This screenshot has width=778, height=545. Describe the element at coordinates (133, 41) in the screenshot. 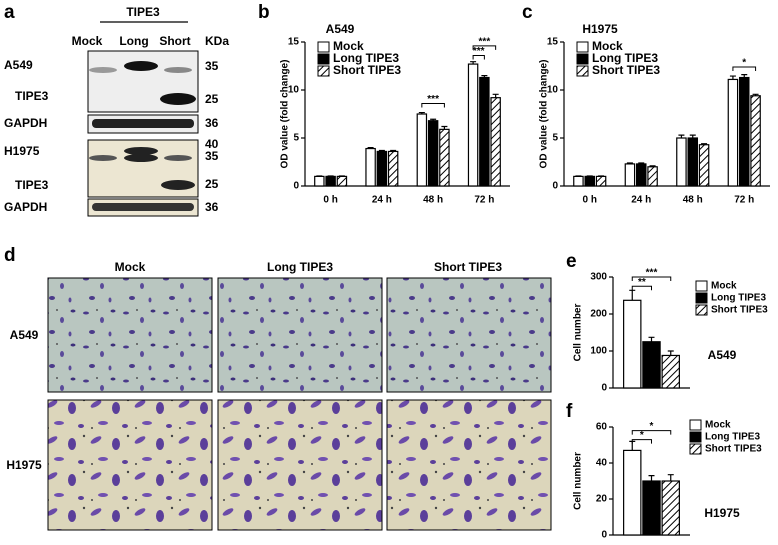

I see `lane-label: Long` at that location.